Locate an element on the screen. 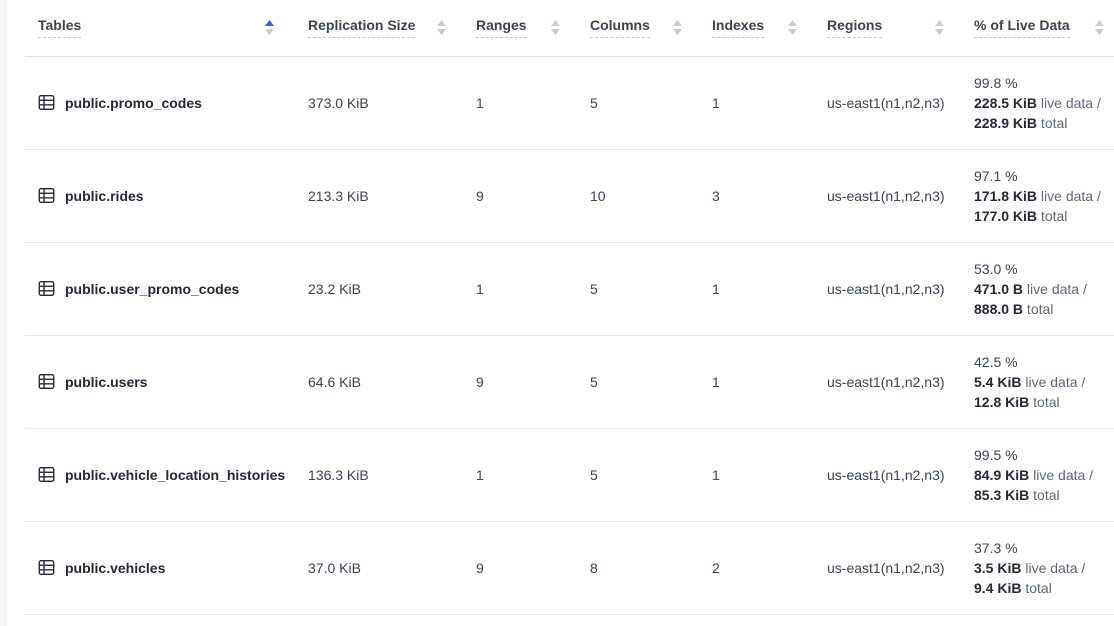 The height and width of the screenshot is (626, 1114). total-data-line: 85.3 KiB total is located at coordinates (1017, 494).